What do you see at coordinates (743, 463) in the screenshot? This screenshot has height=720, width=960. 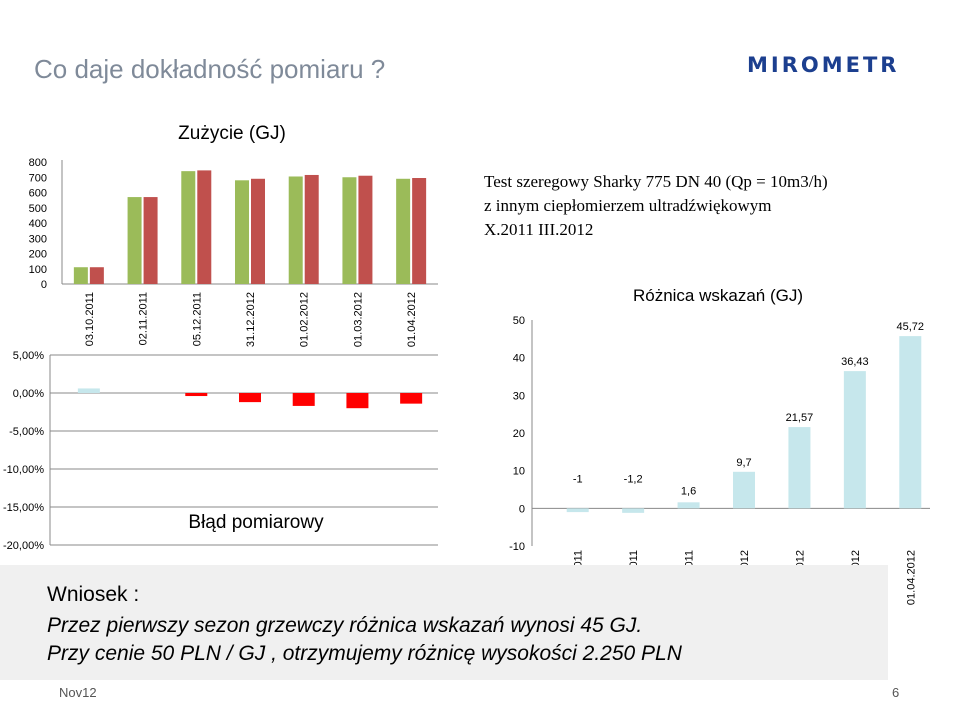 I see `data-label: 9,7` at bounding box center [743, 463].